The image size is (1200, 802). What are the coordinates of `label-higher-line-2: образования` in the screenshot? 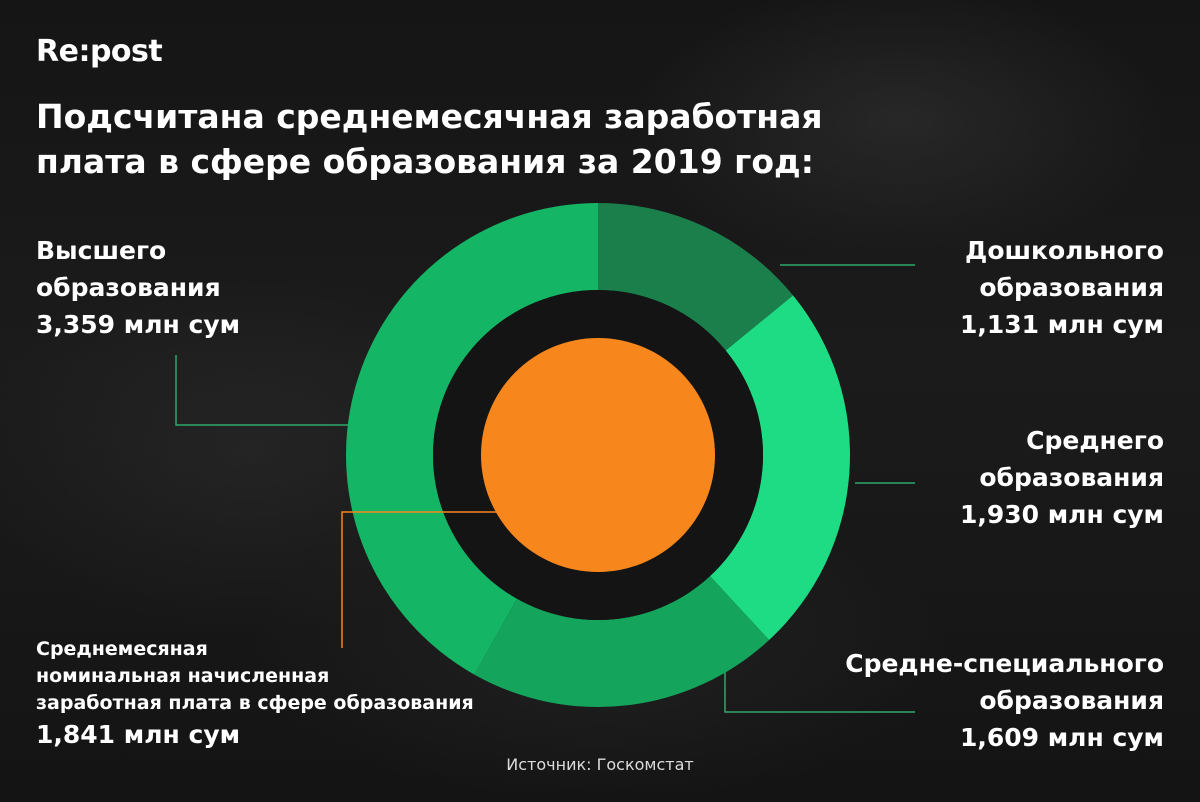 It's located at (128, 287).